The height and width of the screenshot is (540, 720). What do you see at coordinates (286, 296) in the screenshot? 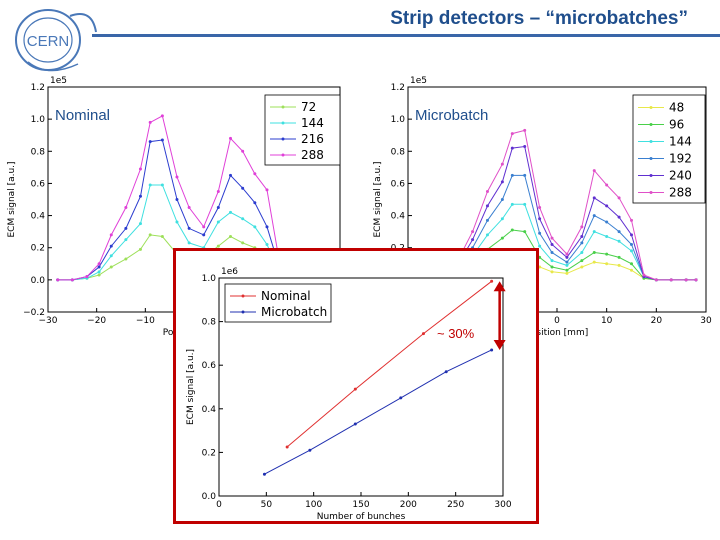
I see `legend-label: Nominal` at bounding box center [286, 296].